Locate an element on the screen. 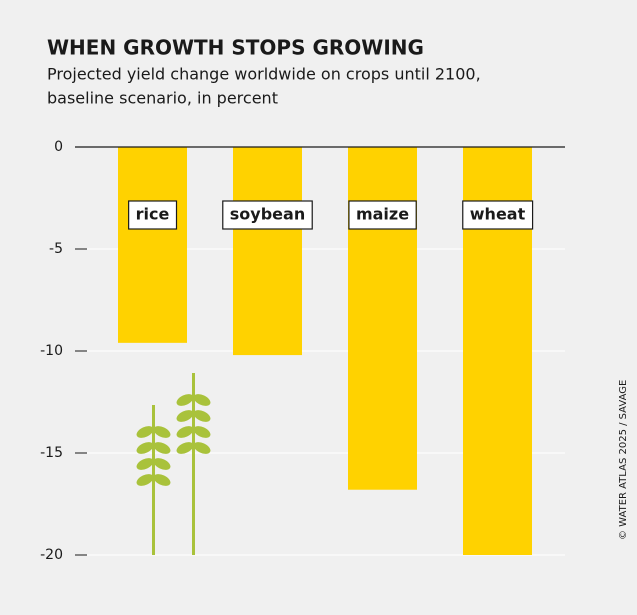  y-tick-label: -10 is located at coordinates (51, 351).